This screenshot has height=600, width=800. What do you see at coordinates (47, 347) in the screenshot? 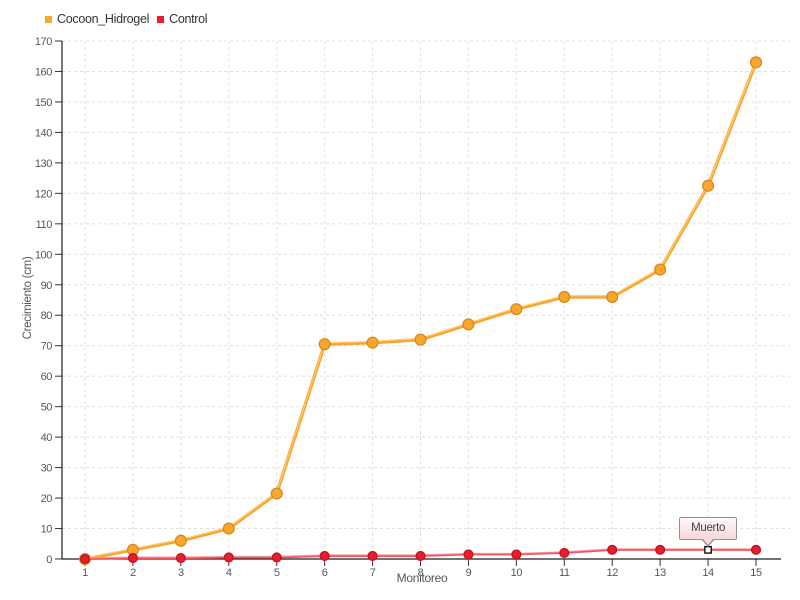
I see `svg-text: 70` at bounding box center [47, 347].